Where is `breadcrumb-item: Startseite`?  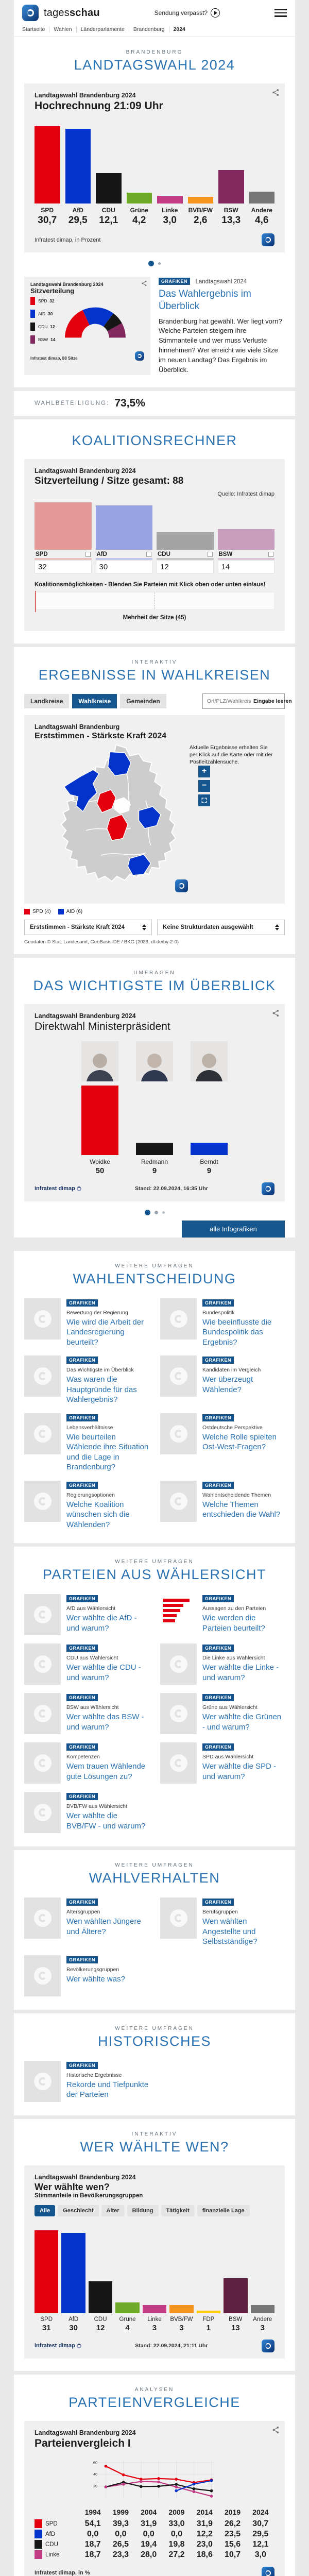
breadcrumb-item: Startseite is located at coordinates (36, 29).